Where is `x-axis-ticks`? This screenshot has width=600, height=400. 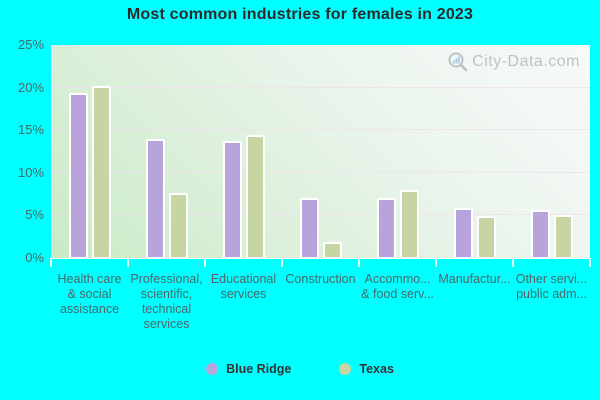
x-axis-ticks is located at coordinates (300, 263).